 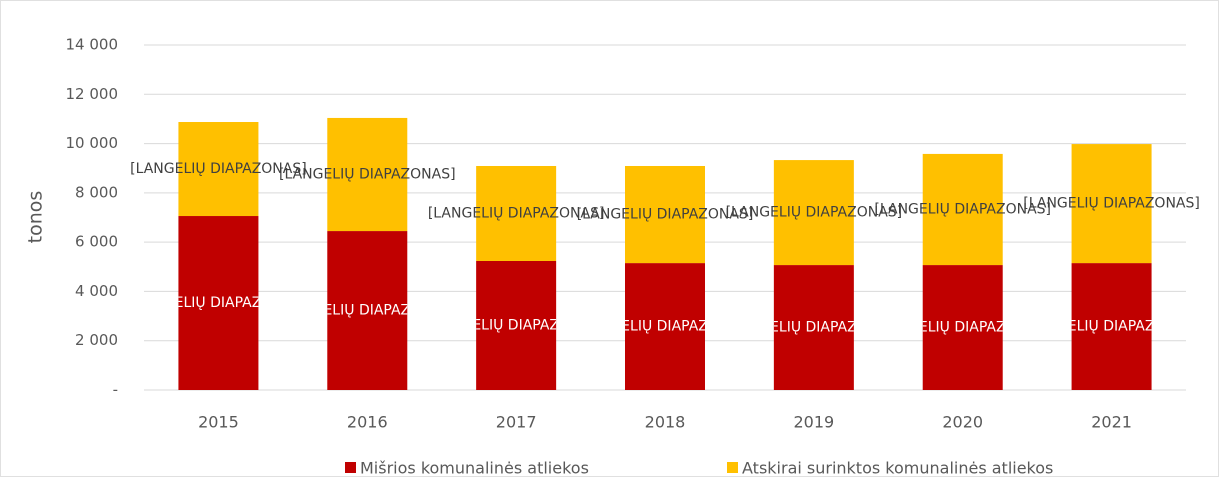 What do you see at coordinates (96, 340) in the screenshot?
I see `y-tick-label: 2 000` at bounding box center [96, 340].